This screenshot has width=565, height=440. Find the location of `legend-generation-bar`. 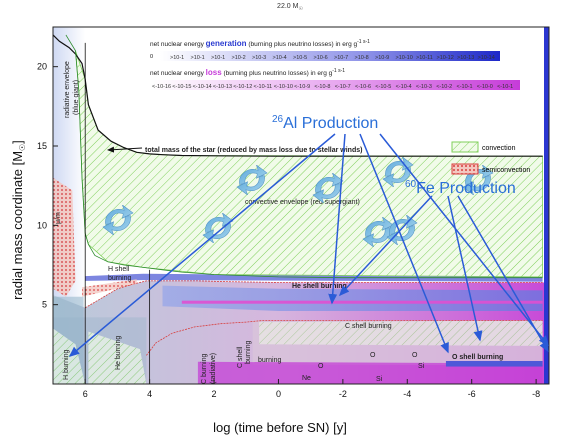

legend-generation-bar is located at coordinates (330, 56).